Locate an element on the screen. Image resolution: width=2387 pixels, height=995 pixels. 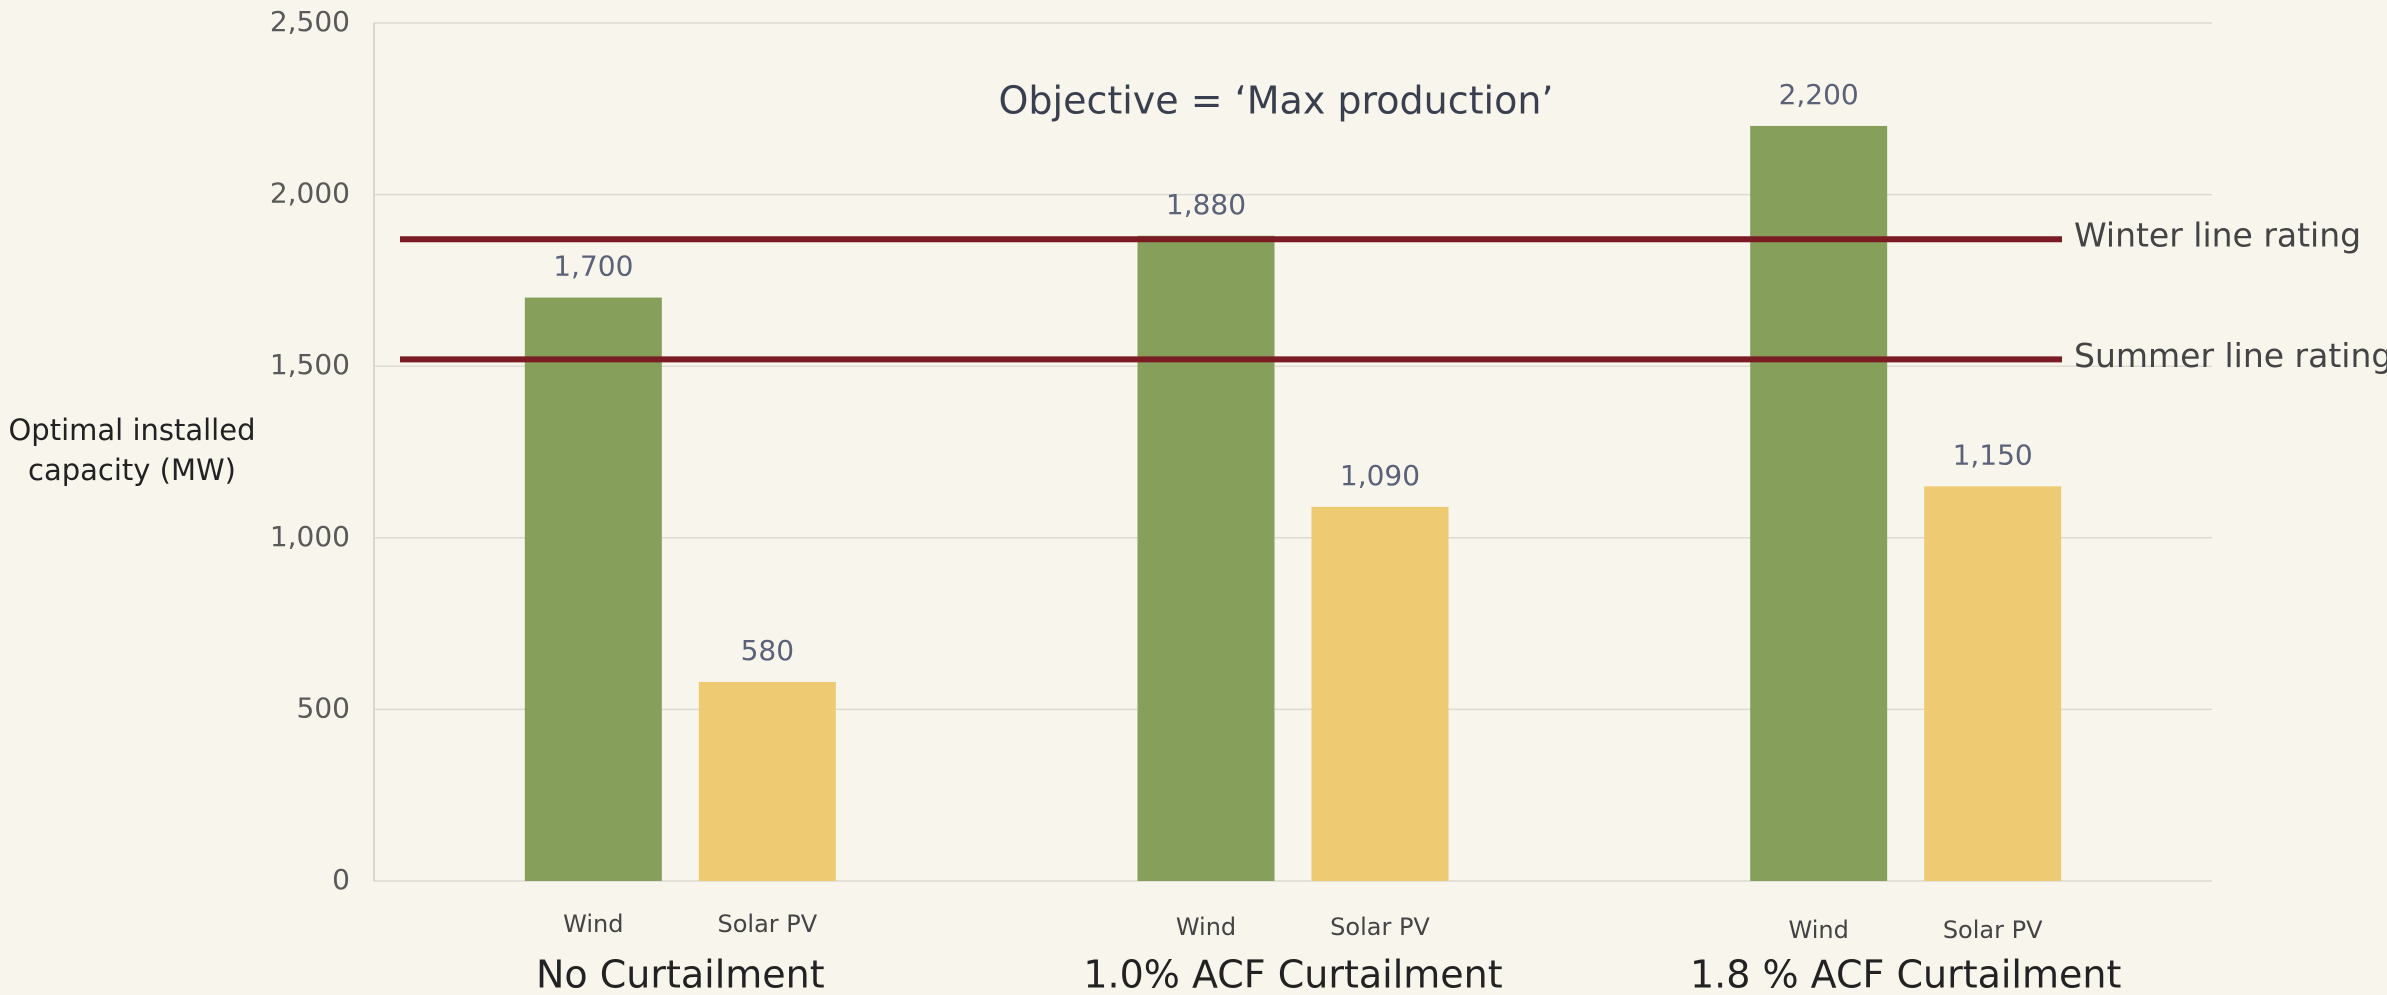
reference-line-label: Winter line rating is located at coordinates (2217, 235).